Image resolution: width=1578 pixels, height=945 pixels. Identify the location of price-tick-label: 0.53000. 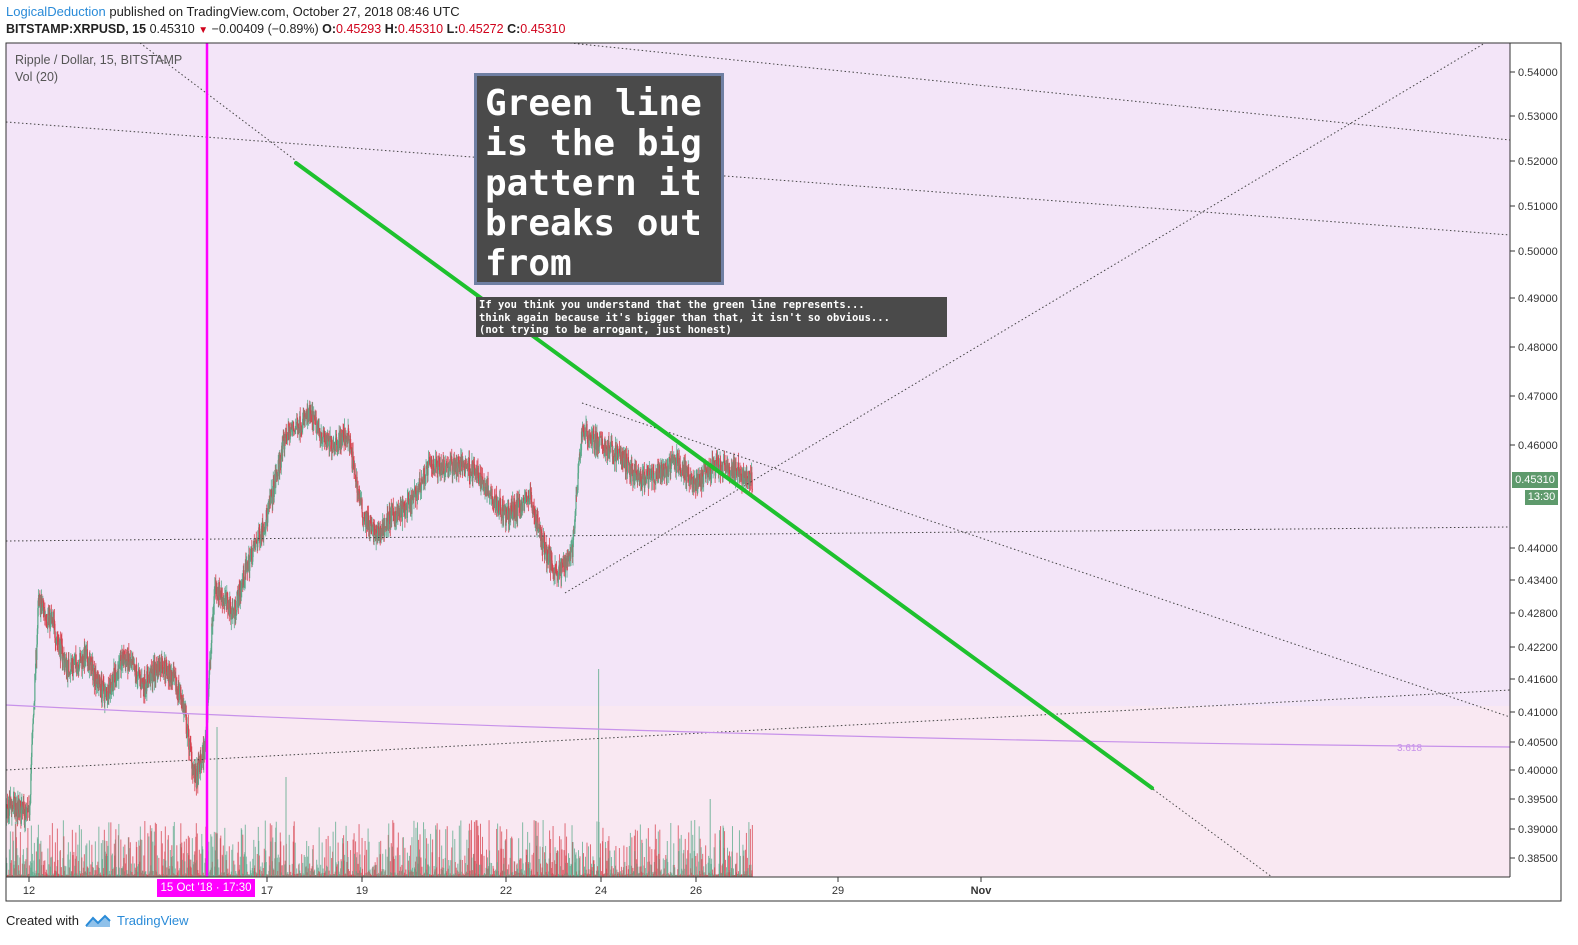
(1538, 117).